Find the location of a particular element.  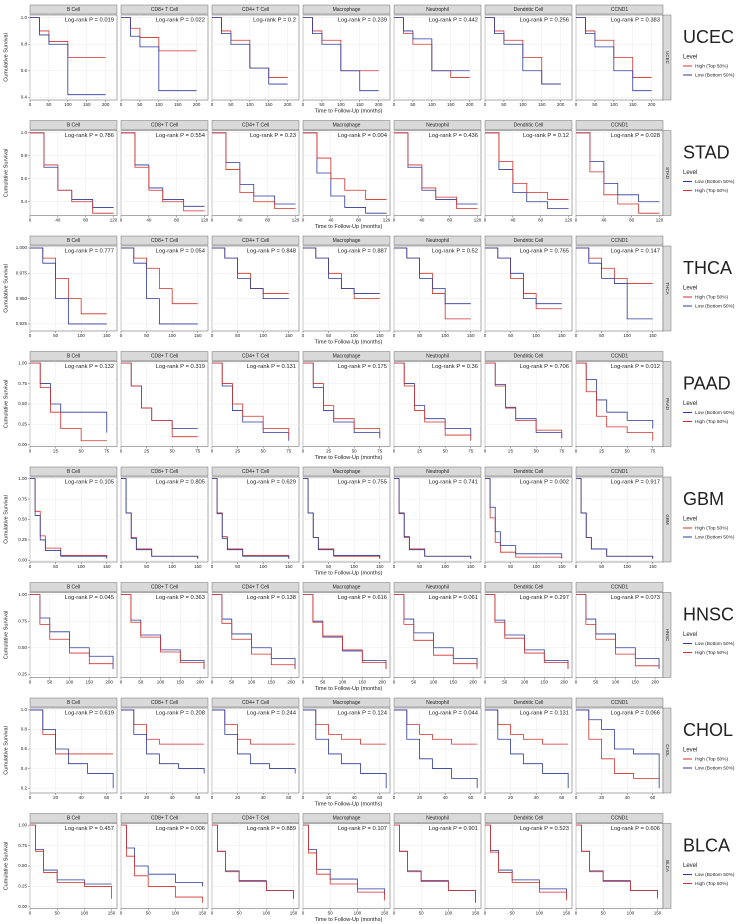

x-tick-label: 75 is located at coordinates (198, 451).